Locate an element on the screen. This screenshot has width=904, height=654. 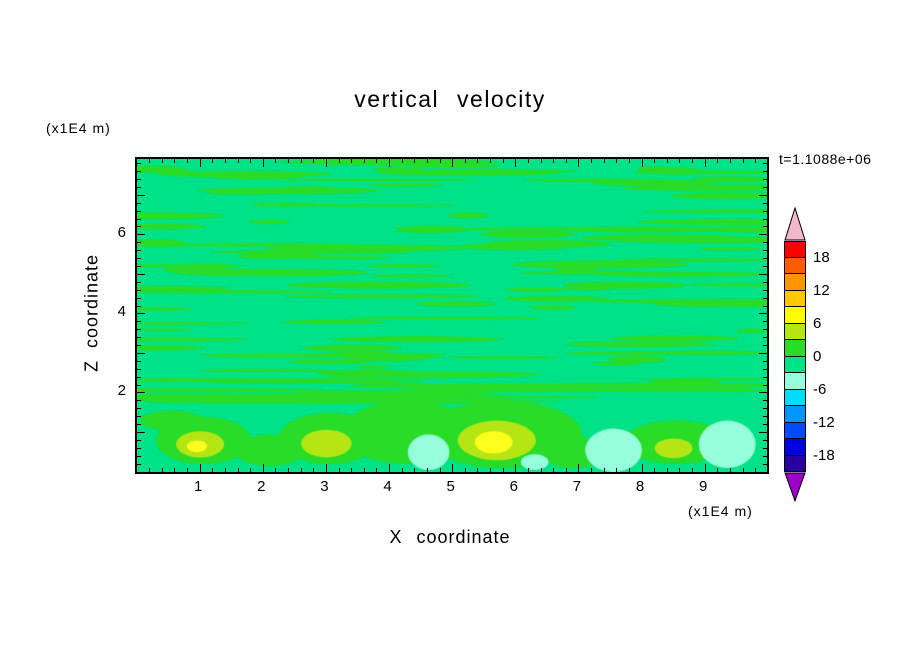
colorbar-label: 6 is located at coordinates (817, 323).